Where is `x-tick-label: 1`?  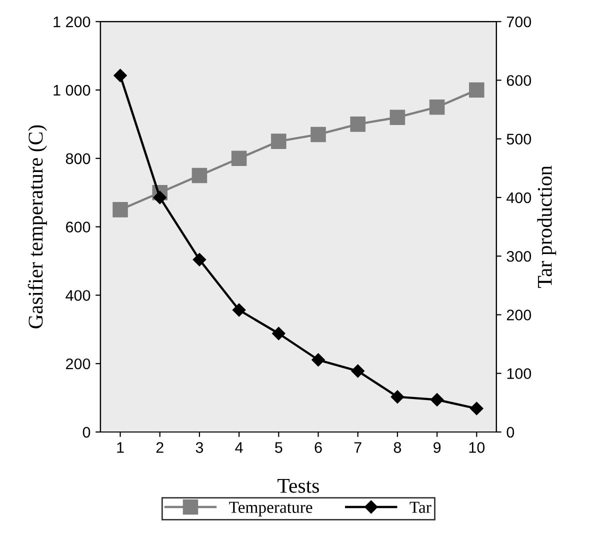
x-tick-label: 1 is located at coordinates (120, 447).